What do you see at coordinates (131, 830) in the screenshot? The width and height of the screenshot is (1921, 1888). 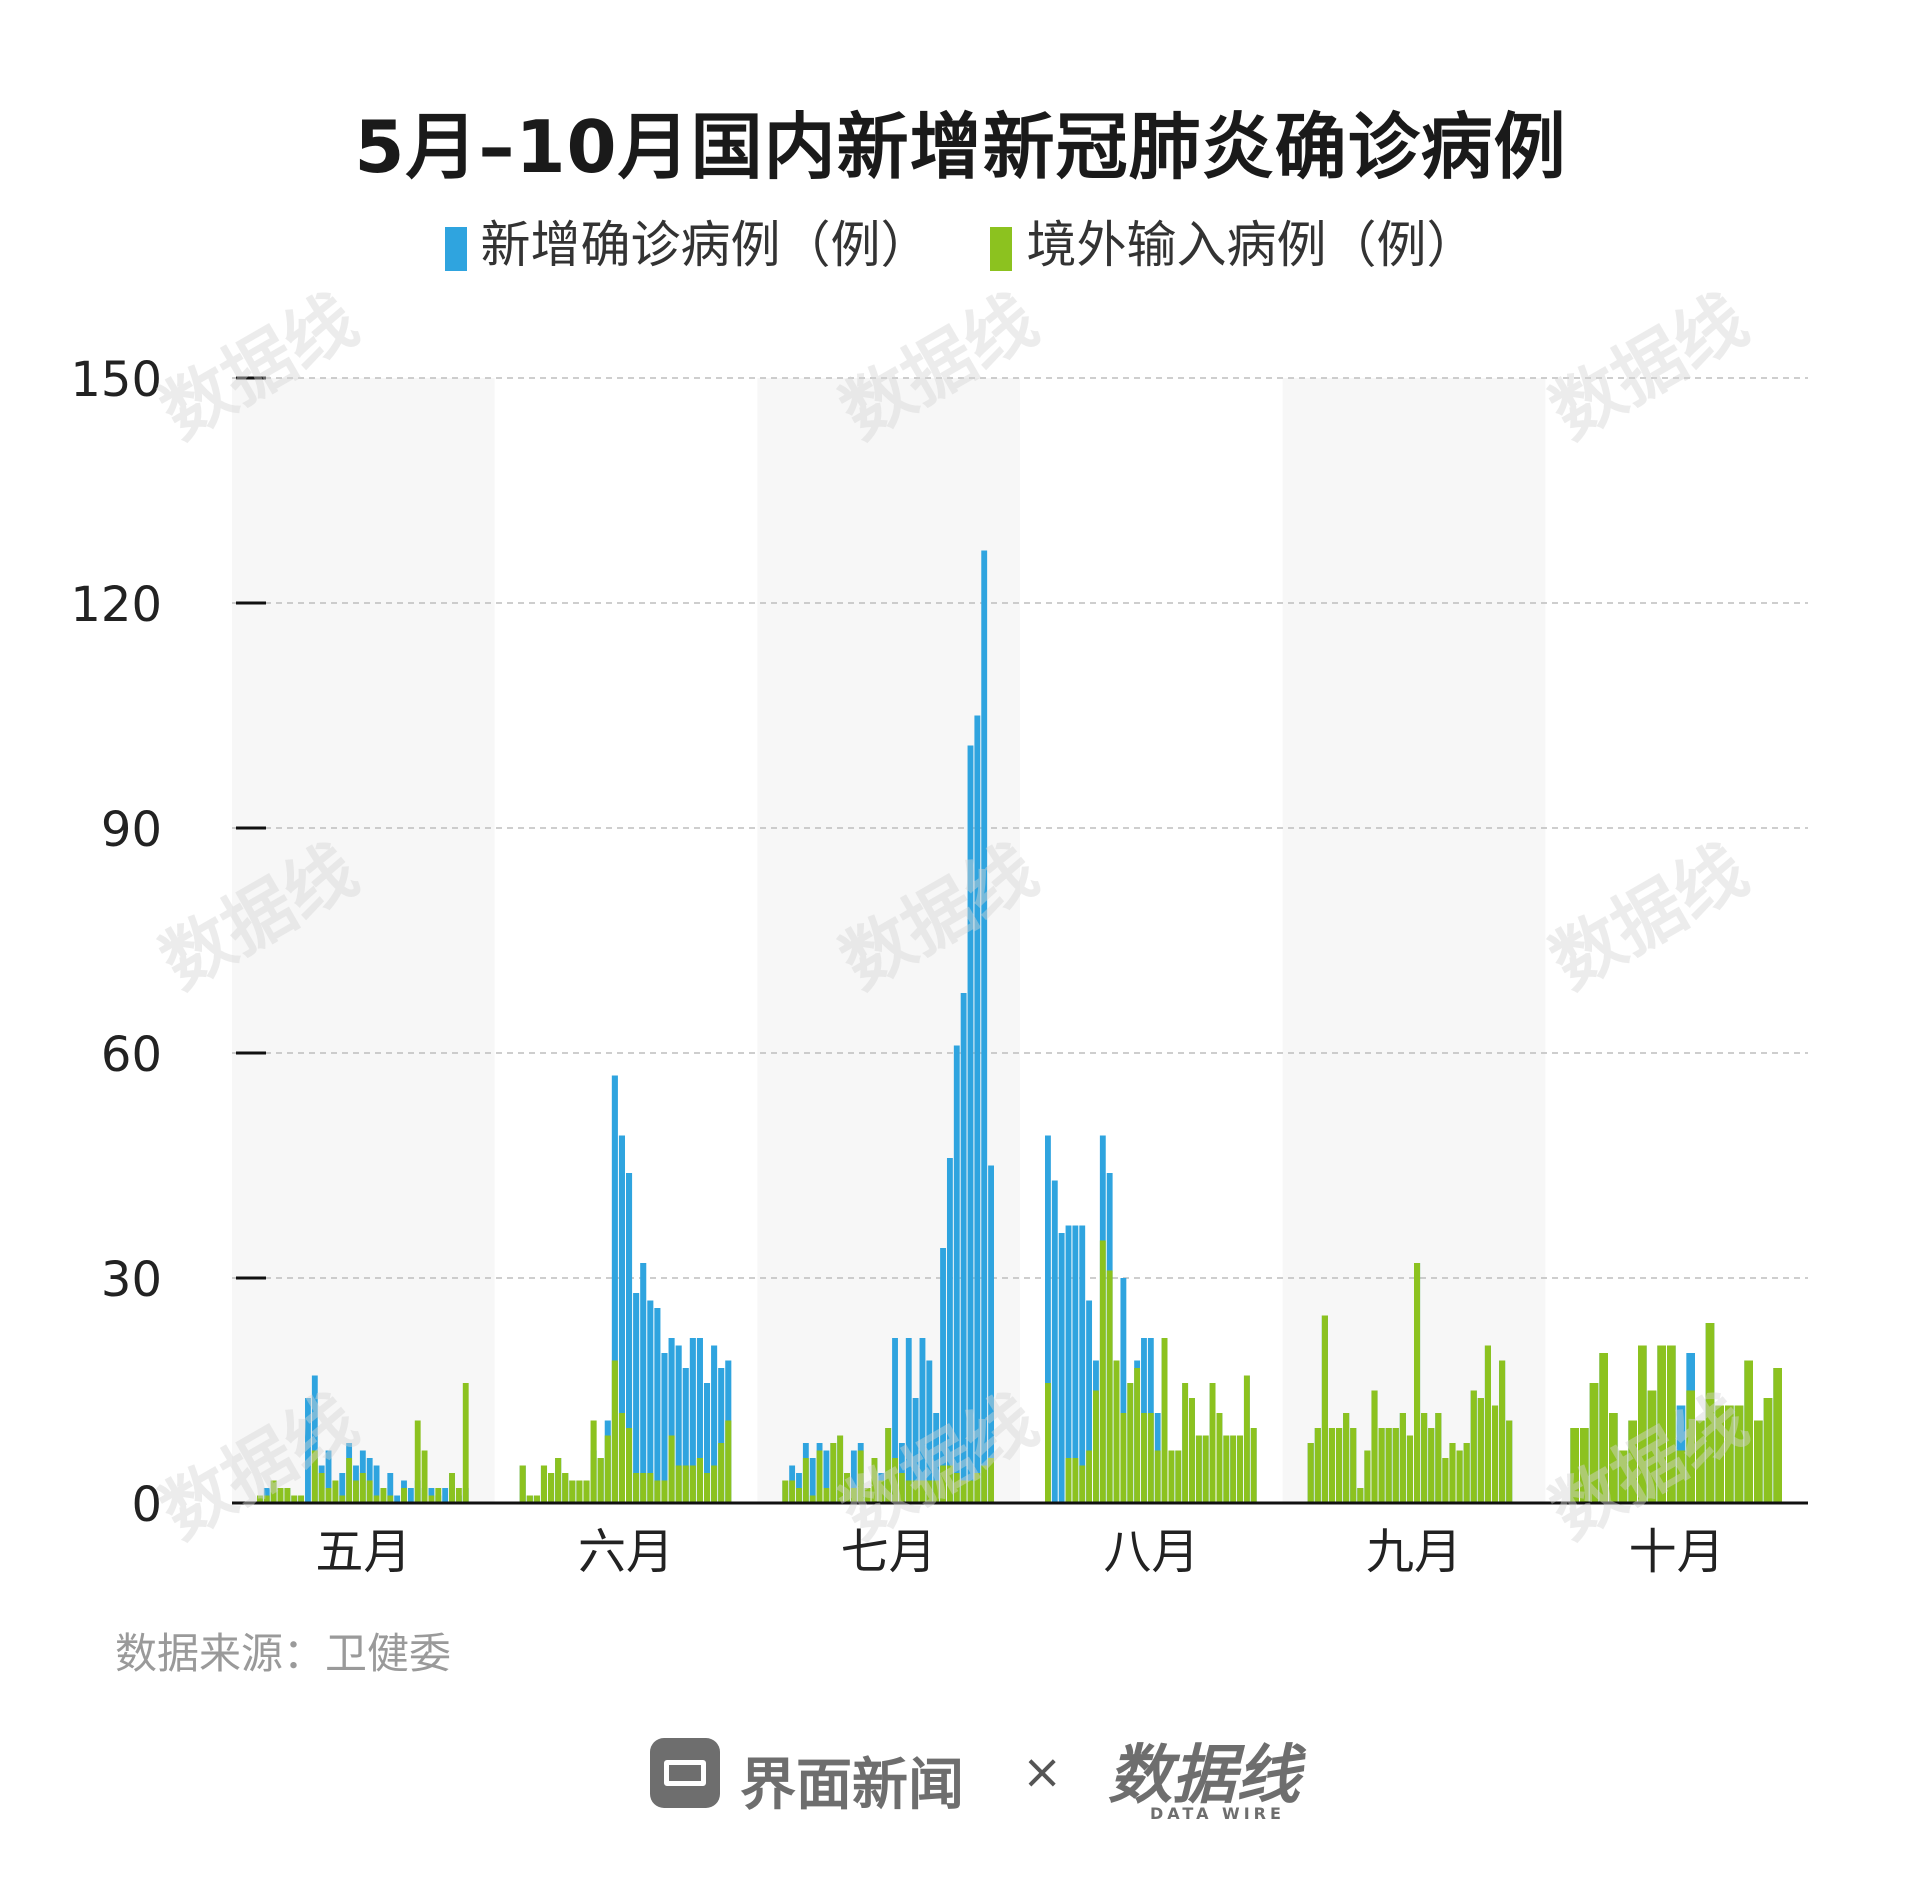 I see `y-tick-label: 90` at bounding box center [131, 830].